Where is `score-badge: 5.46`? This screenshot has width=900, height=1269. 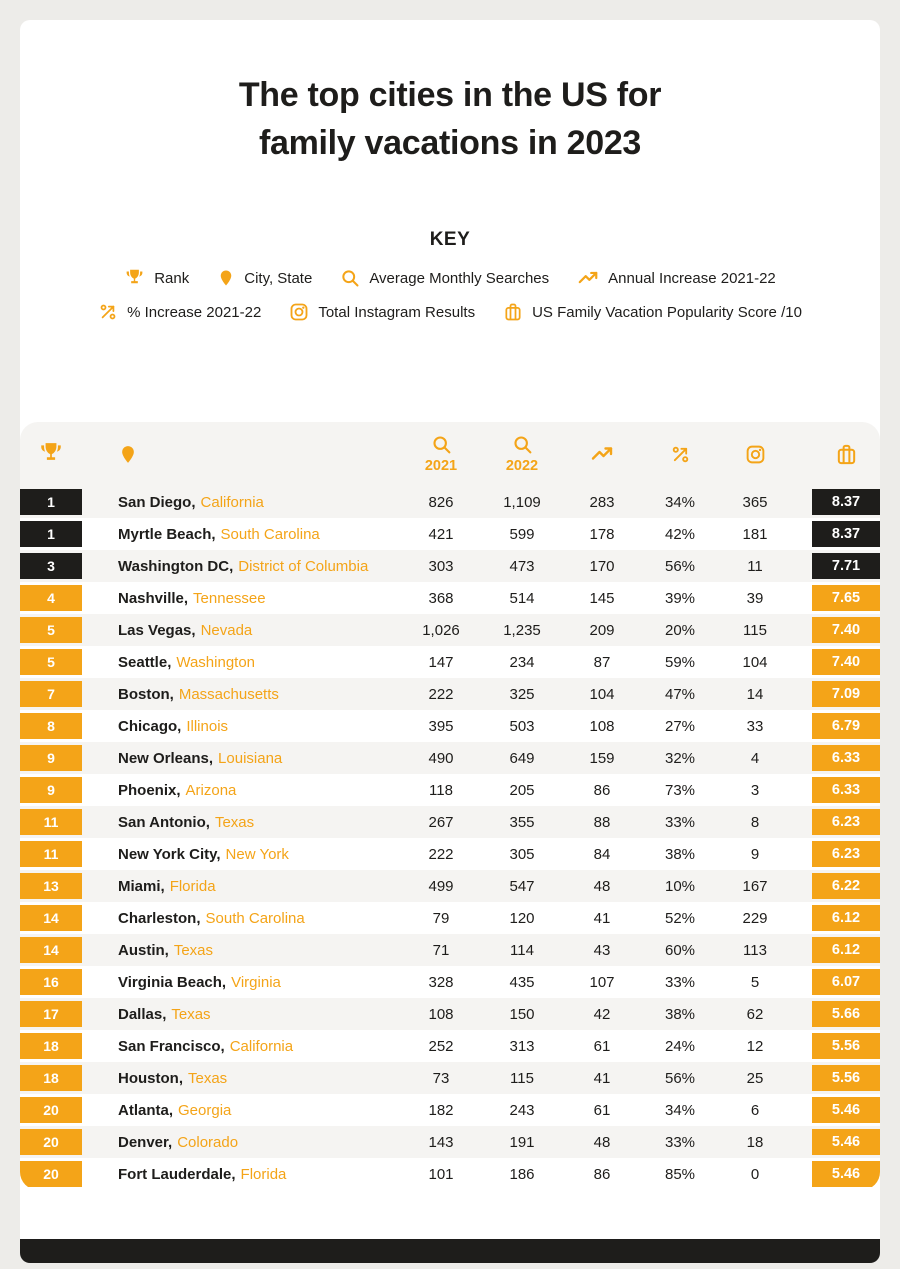 score-badge: 5.46 is located at coordinates (846, 1110).